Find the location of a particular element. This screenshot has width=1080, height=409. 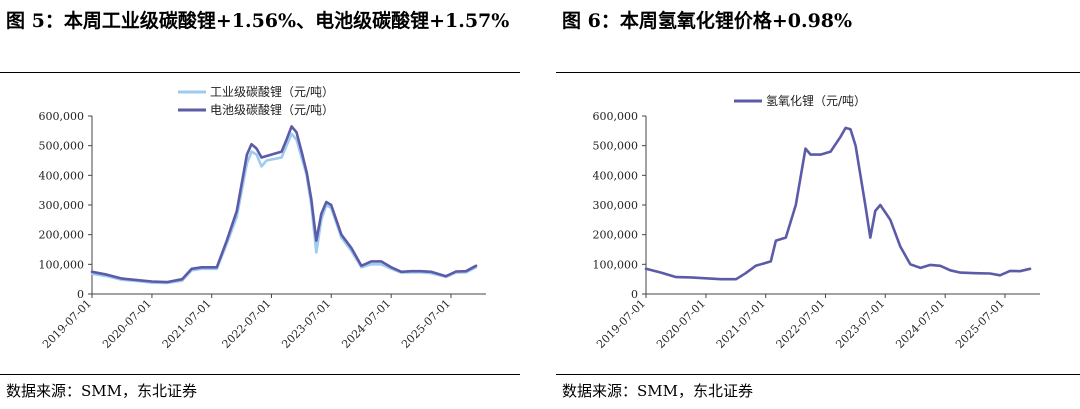

figure-6-title: 图 6：本周氢氧化锂价格+0.98% is located at coordinates (707, 21).